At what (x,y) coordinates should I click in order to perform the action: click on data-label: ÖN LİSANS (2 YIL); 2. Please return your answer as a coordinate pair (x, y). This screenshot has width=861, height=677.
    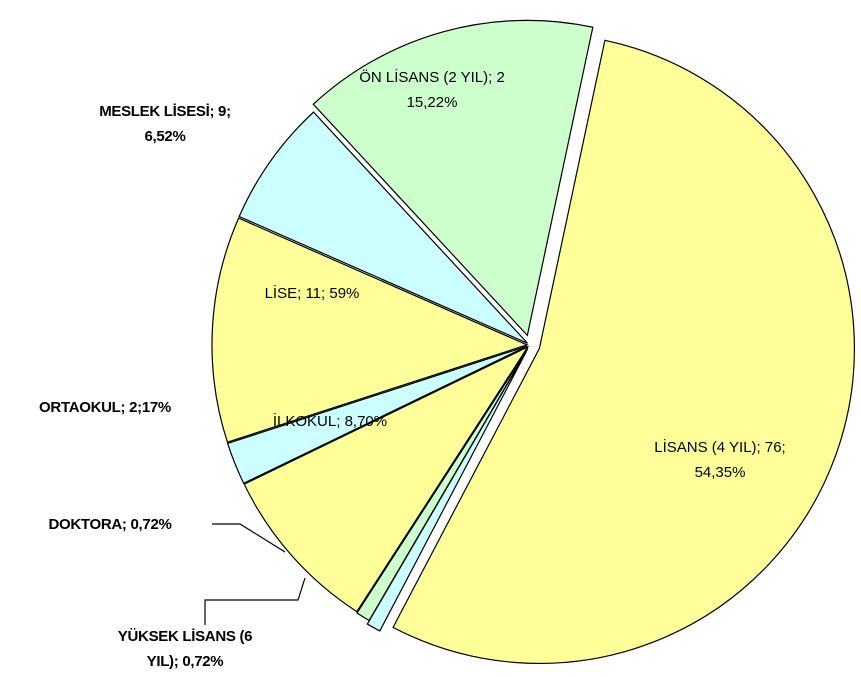
    Looking at the image, I should click on (432, 77).